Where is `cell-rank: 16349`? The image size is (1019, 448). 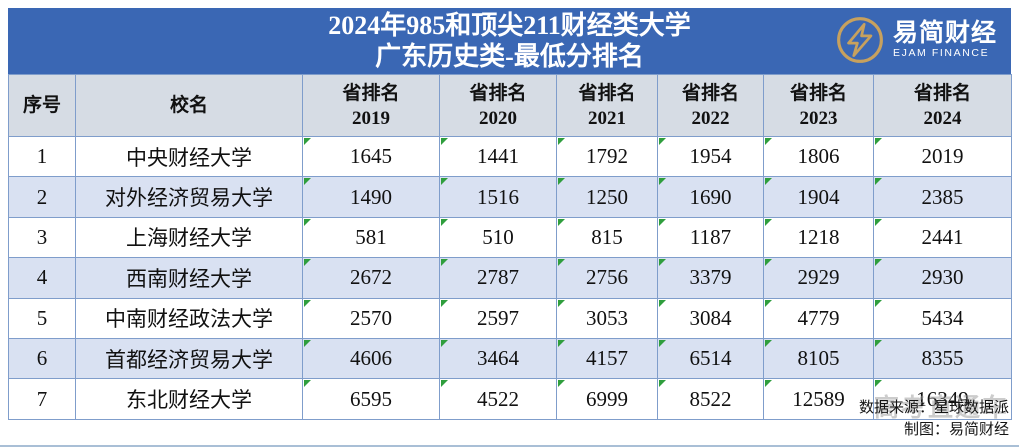 cell-rank: 16349 is located at coordinates (942, 399).